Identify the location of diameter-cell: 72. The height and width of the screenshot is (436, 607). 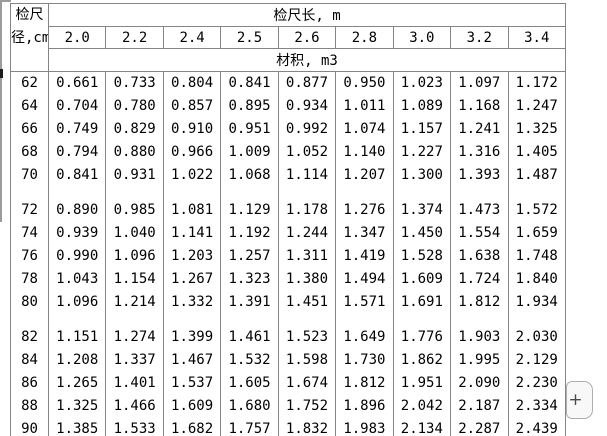
(29, 210).